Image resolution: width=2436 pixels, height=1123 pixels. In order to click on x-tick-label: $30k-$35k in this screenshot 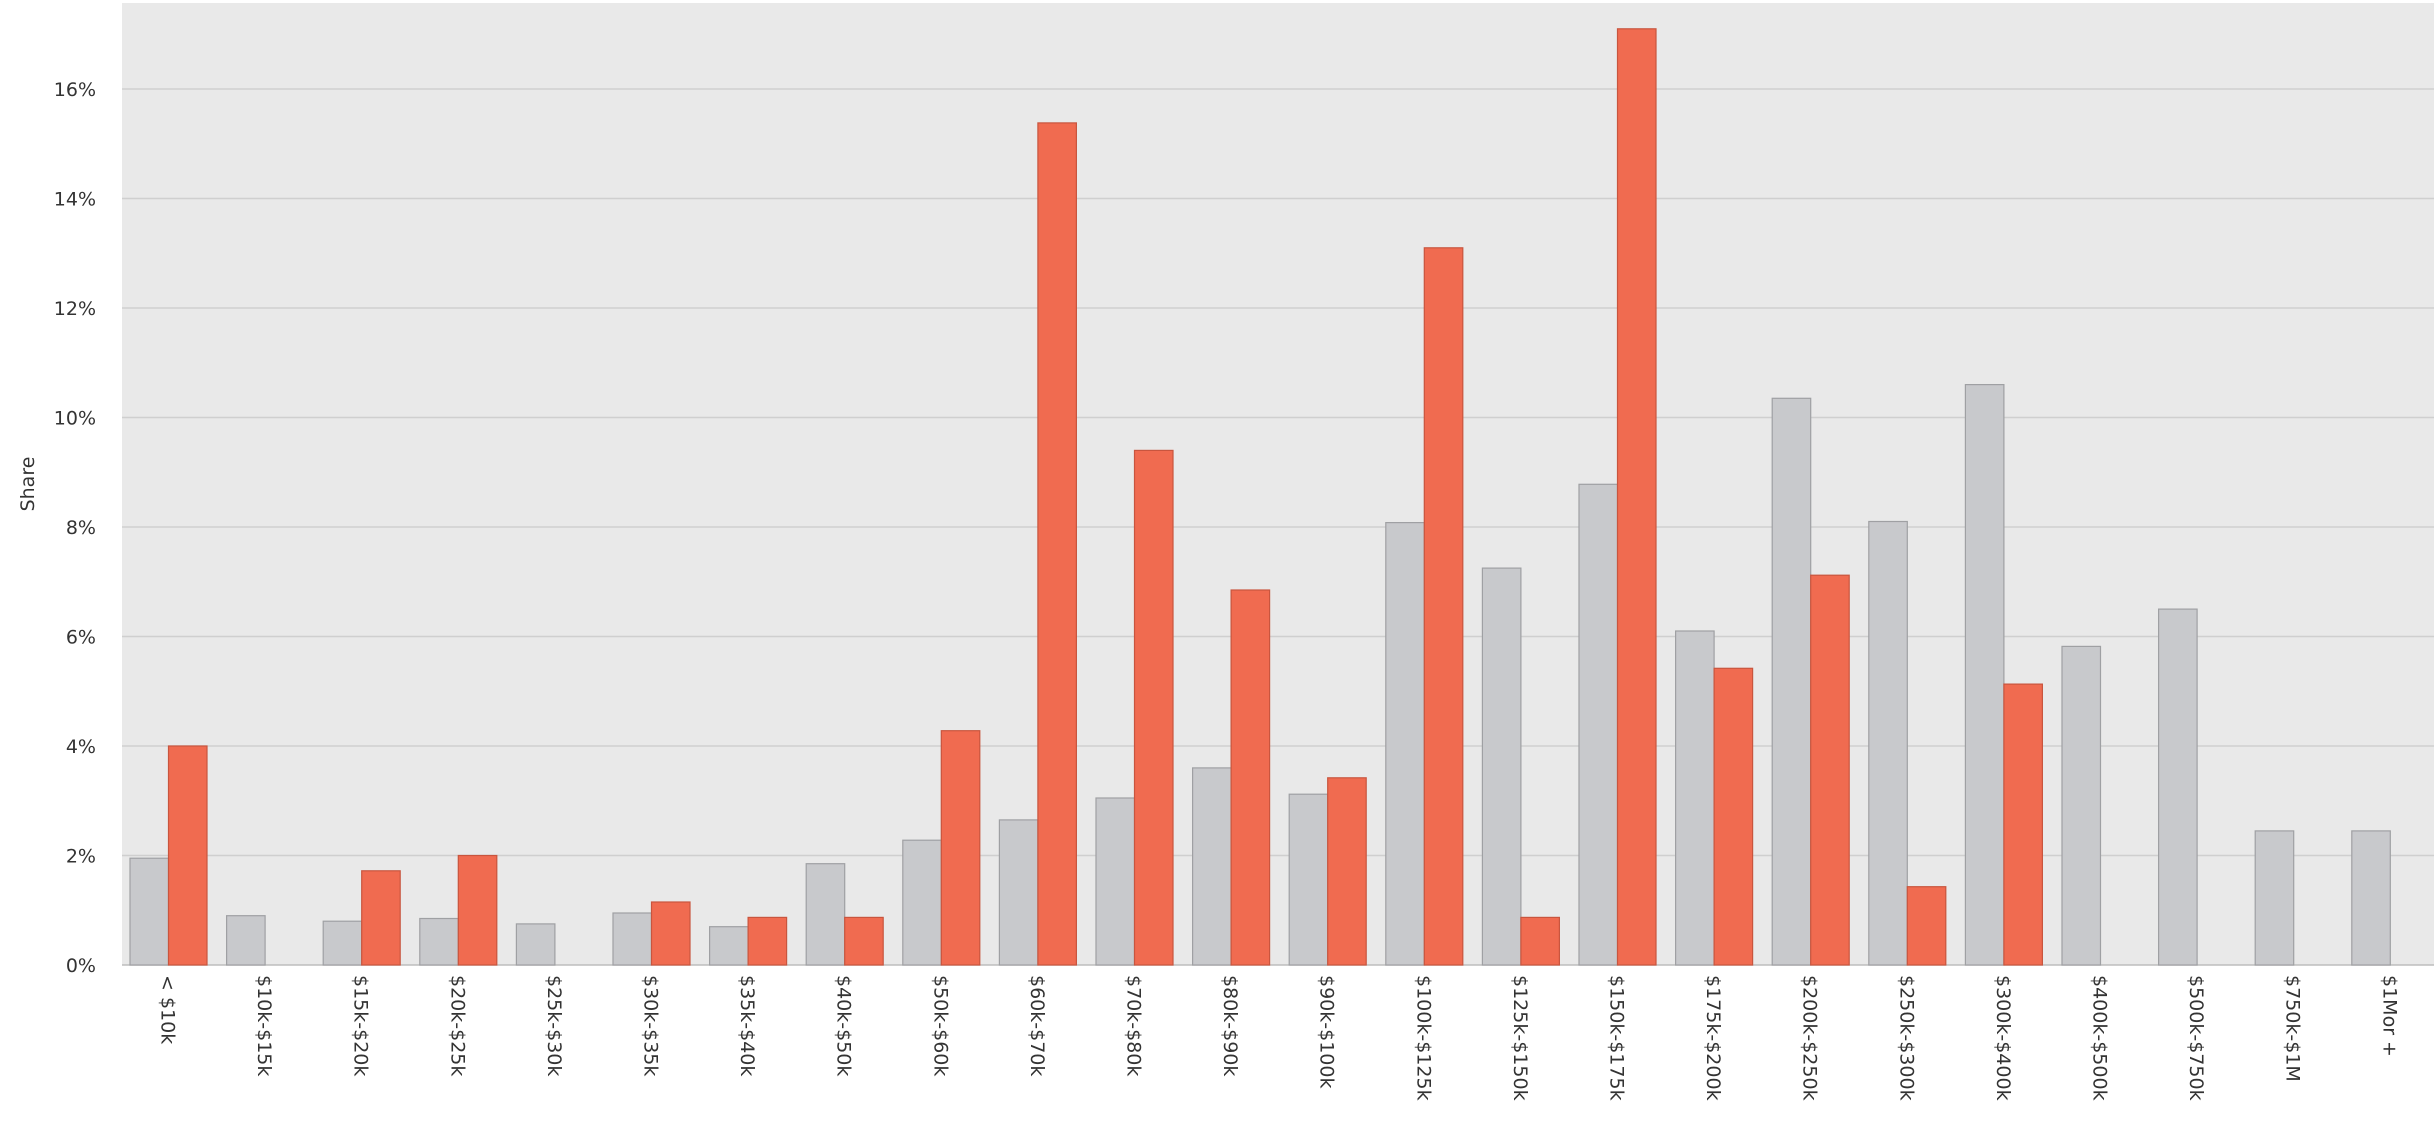, I will do `click(651, 1025)`.